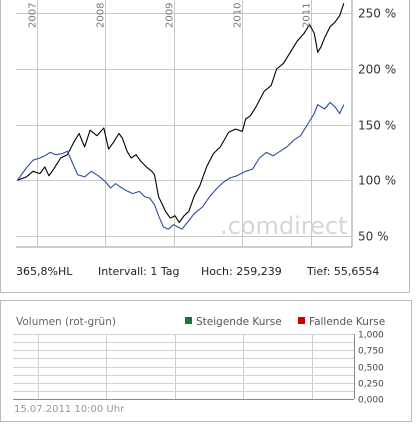 Image resolution: width=417 pixels, height=425 pixels. I want to click on legend-falling: Fallende Kurse, so click(341, 322).